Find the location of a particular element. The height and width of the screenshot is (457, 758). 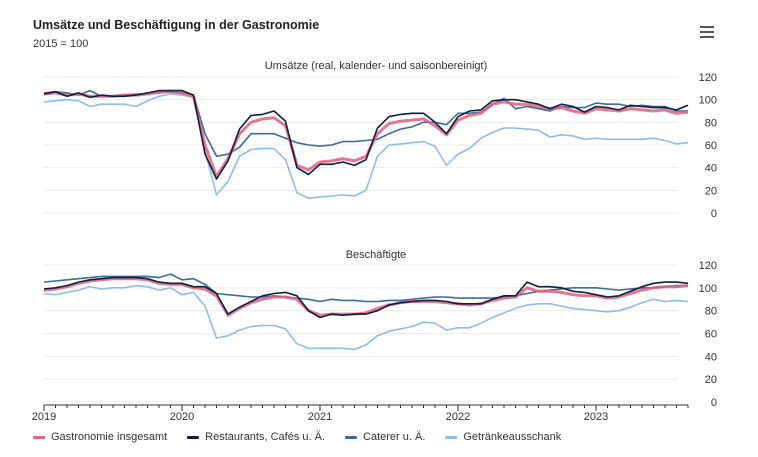

series-line-restaurants-caf-s-u-ä- is located at coordinates (366, 297).